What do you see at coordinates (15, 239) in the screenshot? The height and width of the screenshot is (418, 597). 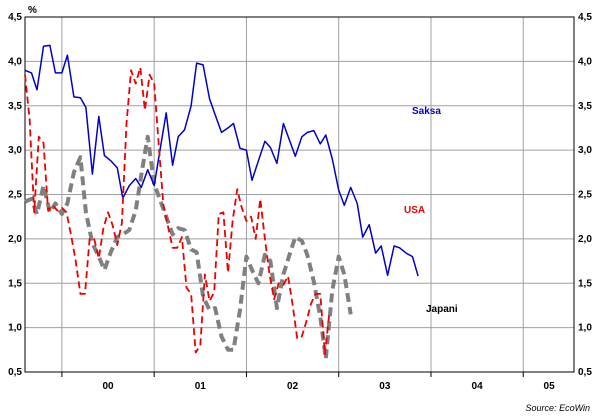 I see `y-tick-label-left: 2,0` at bounding box center [15, 239].